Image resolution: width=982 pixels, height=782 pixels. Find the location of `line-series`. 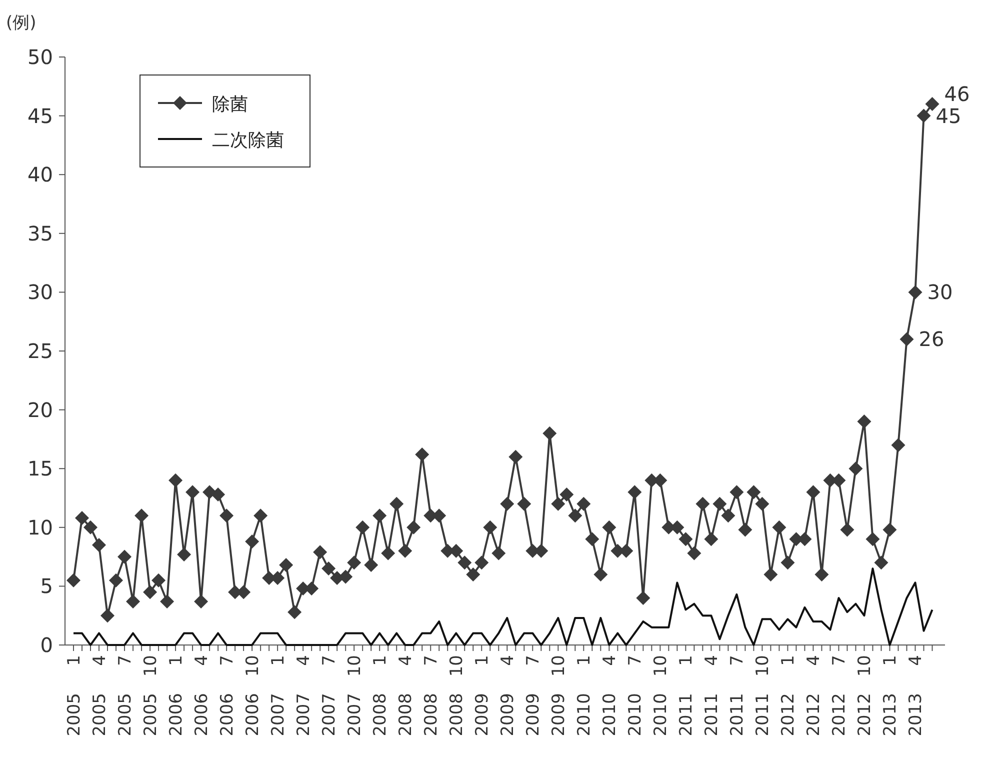

line-series is located at coordinates (503, 607).